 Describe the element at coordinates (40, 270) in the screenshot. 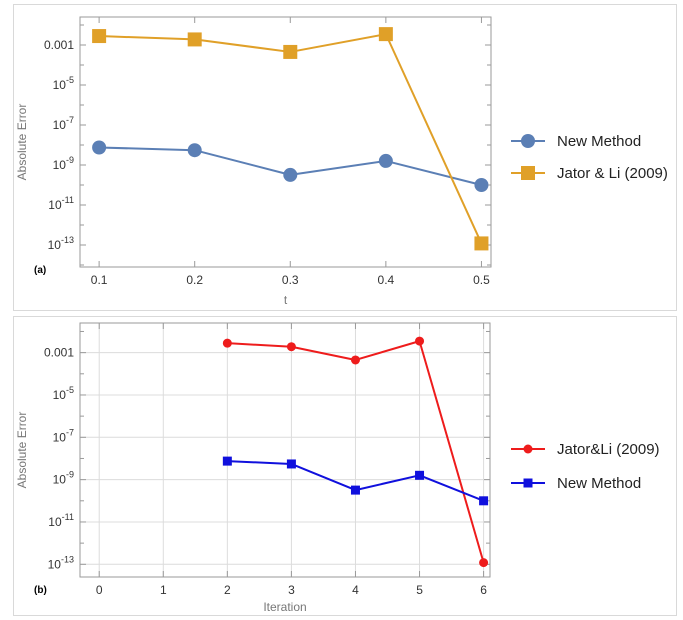

I see `panel-label: (a)` at that location.